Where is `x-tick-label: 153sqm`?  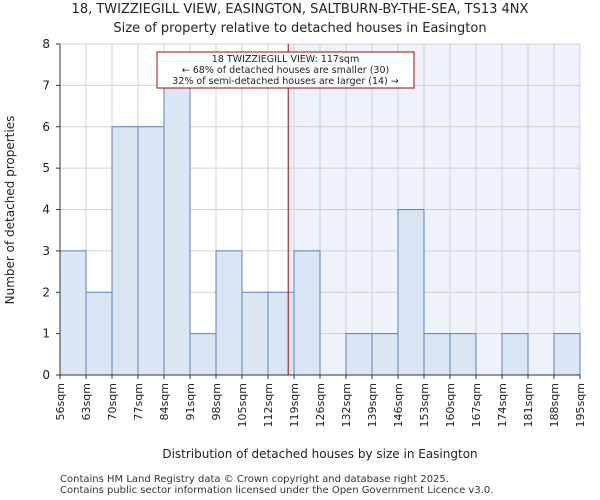
x-tick-label: 153sqm is located at coordinates (424, 405).